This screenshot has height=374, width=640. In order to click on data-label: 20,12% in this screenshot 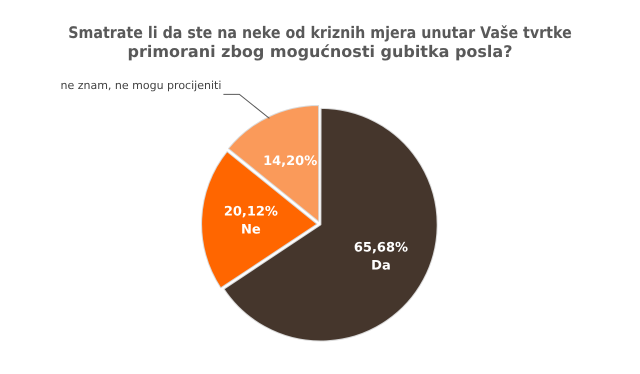, I will do `click(251, 212)`.